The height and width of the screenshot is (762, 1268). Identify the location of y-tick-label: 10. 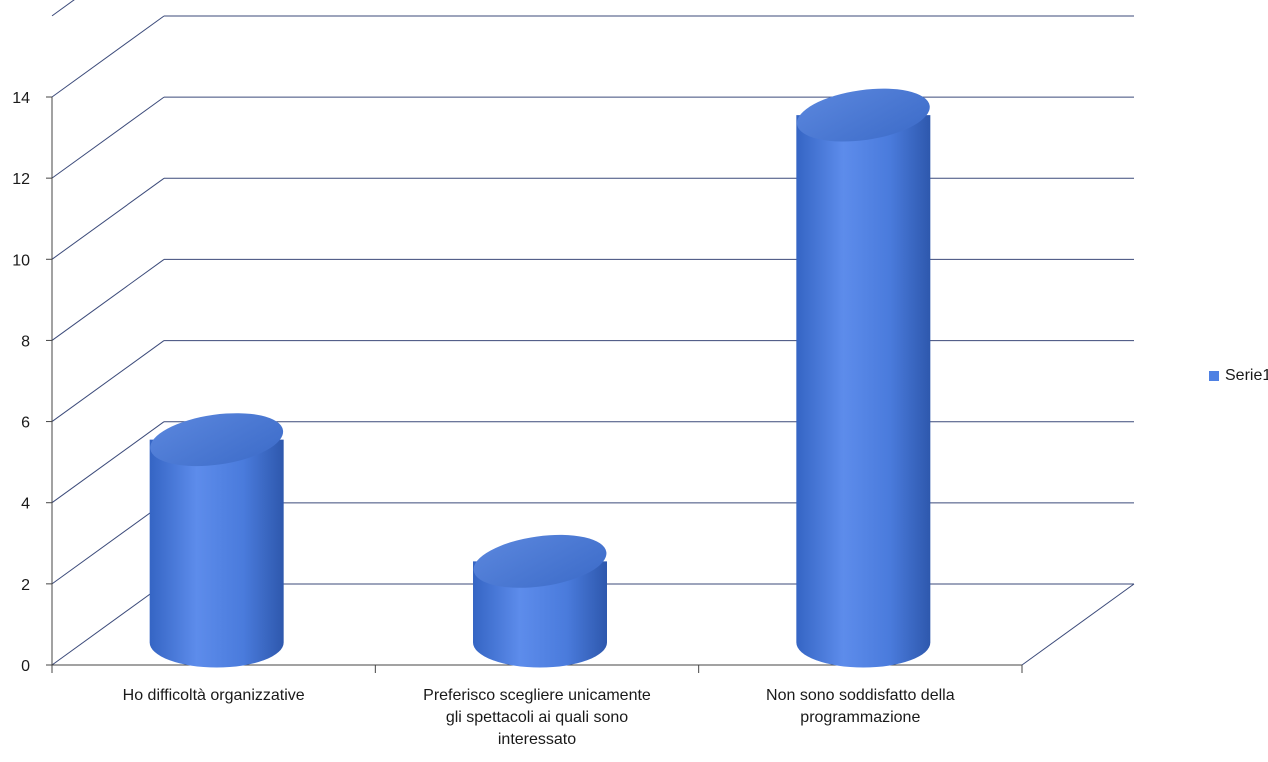
(21, 260).